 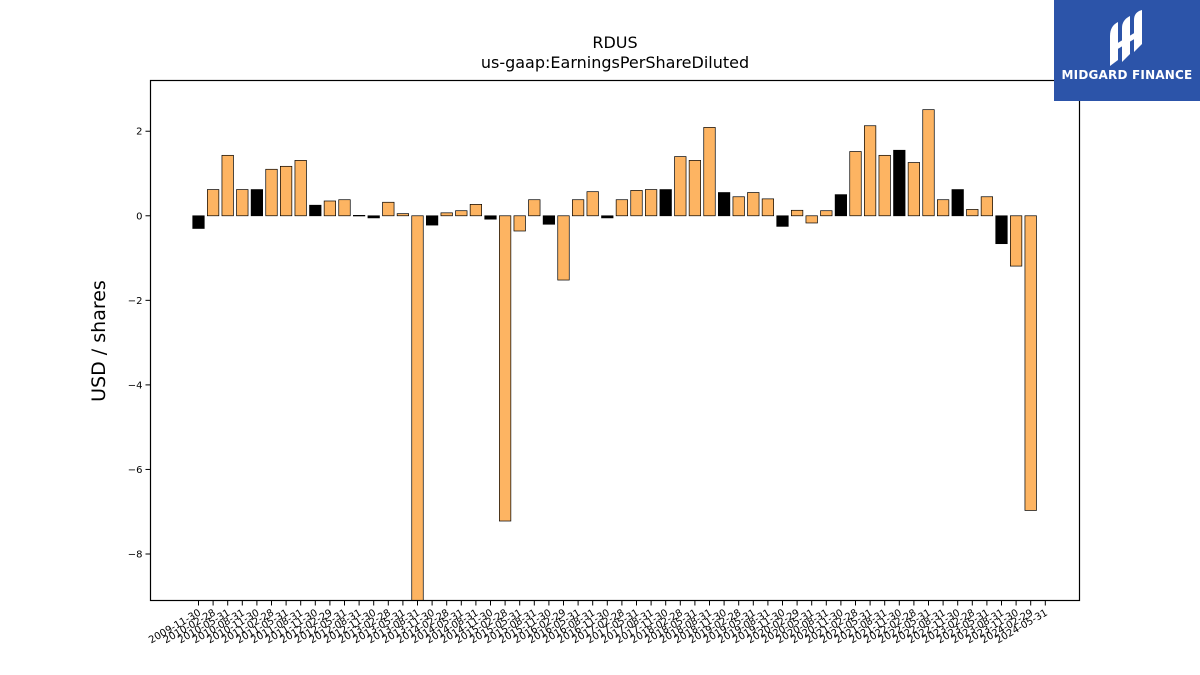 What do you see at coordinates (135, 470) in the screenshot?
I see `y-tick-label: −6` at bounding box center [135, 470].